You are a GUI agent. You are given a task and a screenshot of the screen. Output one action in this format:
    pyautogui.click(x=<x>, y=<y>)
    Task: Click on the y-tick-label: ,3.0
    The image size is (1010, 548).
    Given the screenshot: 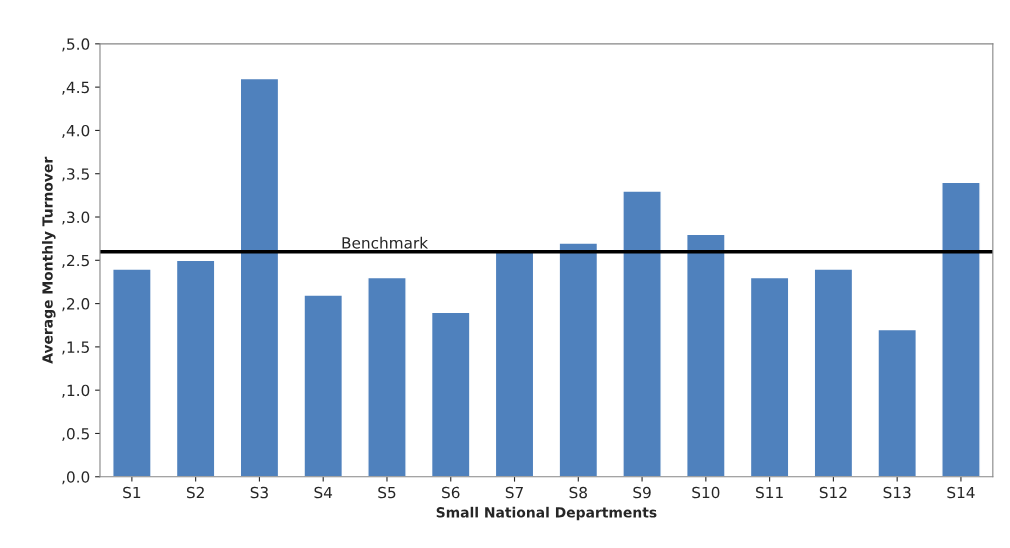 What is the action you would take?
    pyautogui.click(x=76, y=218)
    